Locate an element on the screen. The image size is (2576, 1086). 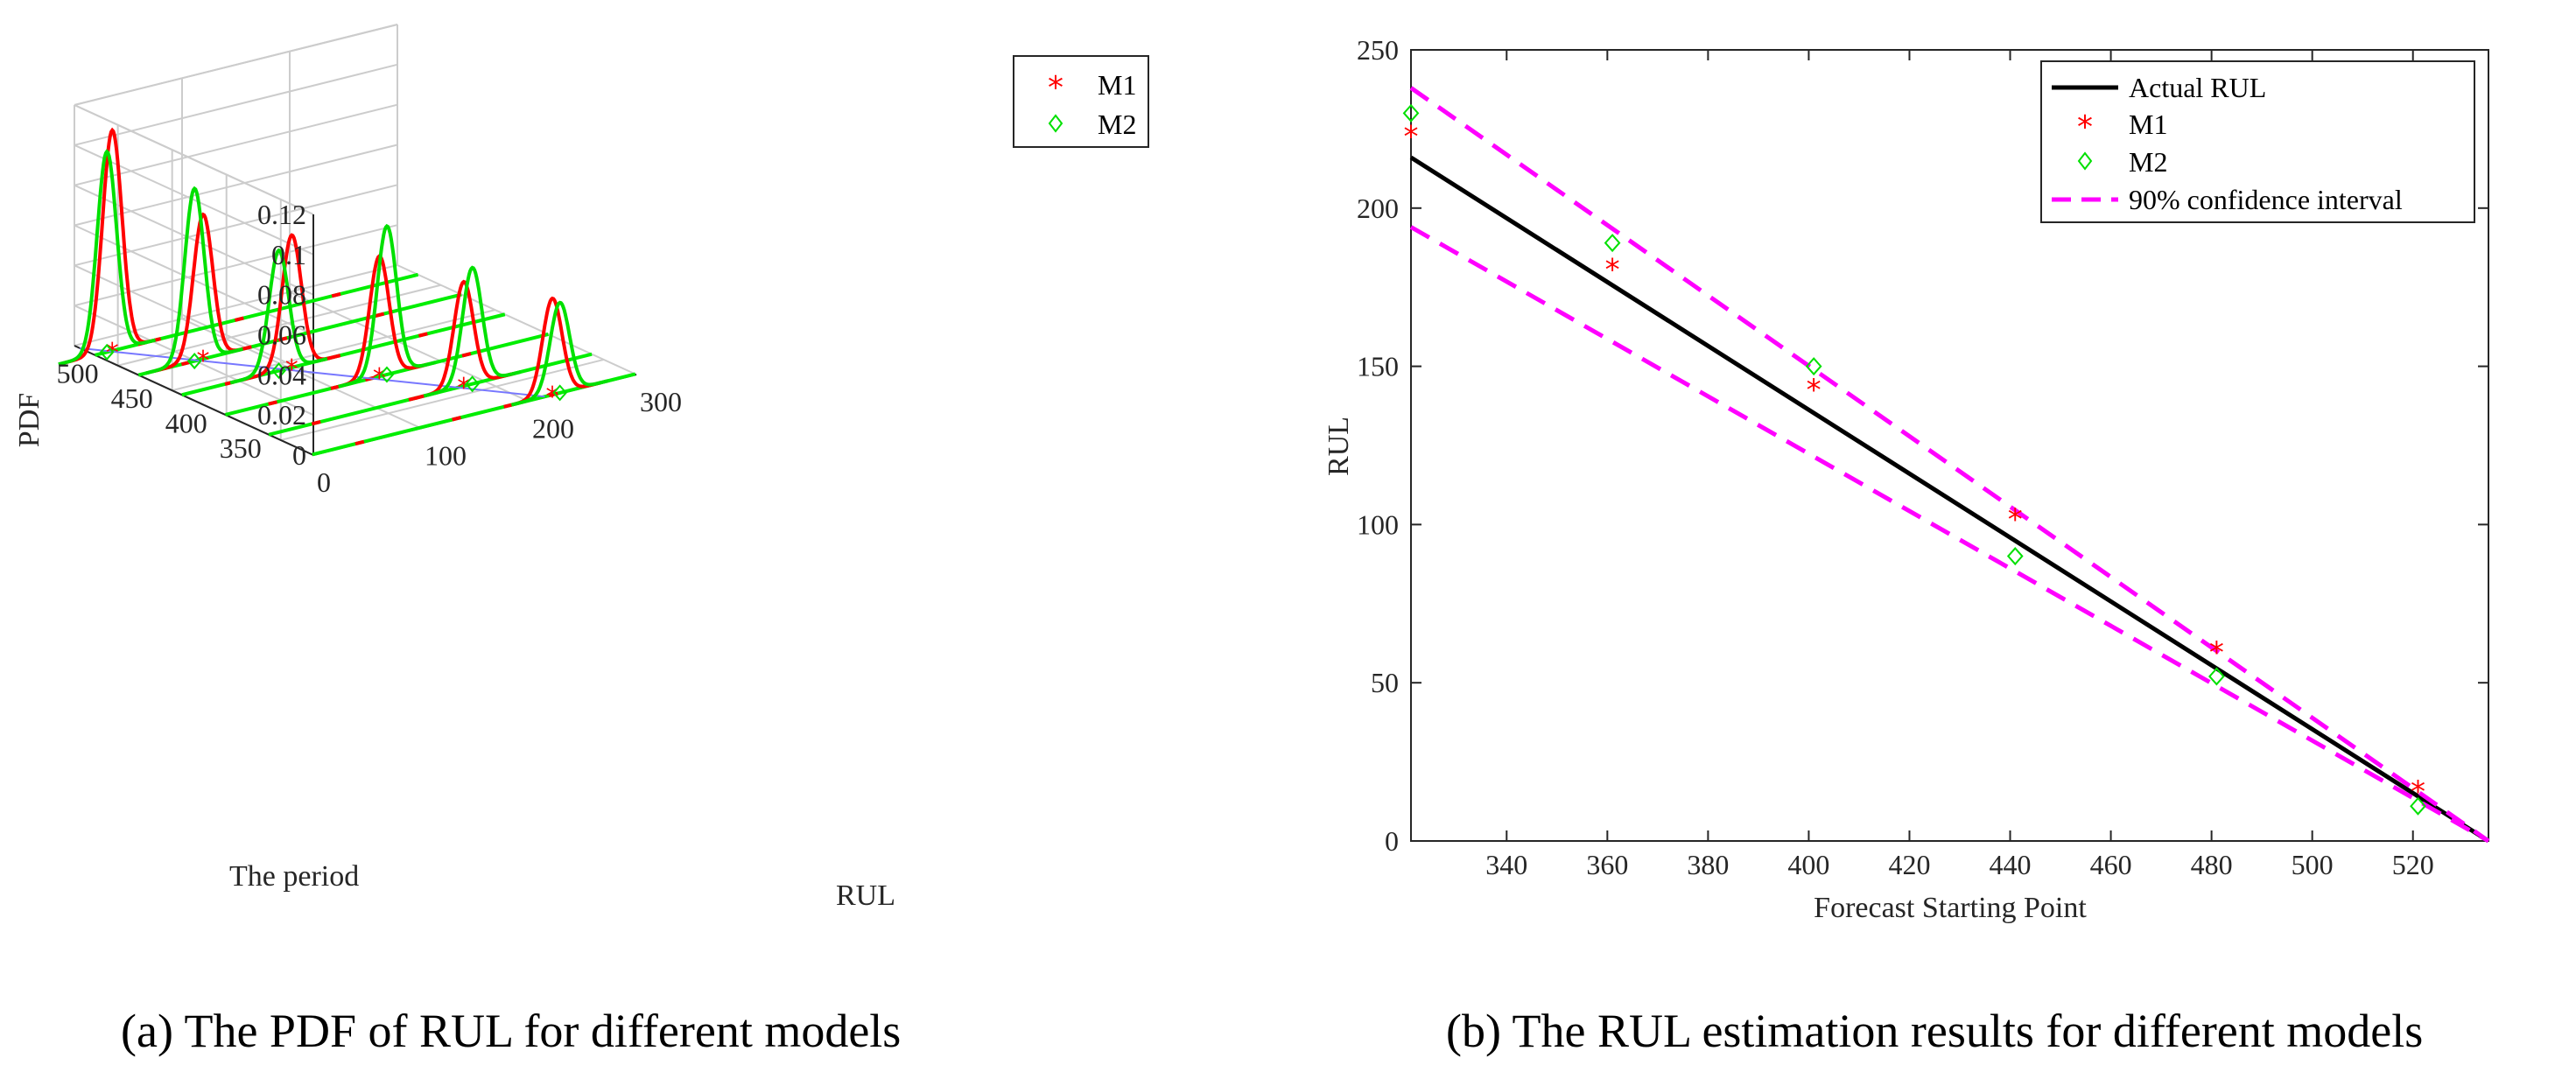
panel-a-z-tick-label: 0.06 is located at coordinates (281, 335).